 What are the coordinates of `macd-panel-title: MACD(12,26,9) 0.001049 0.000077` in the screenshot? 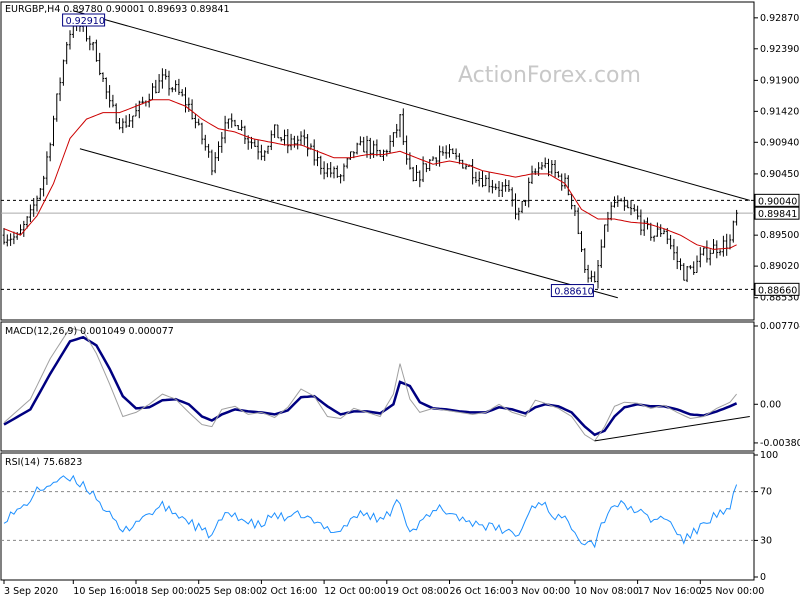 It's located at (89, 331).